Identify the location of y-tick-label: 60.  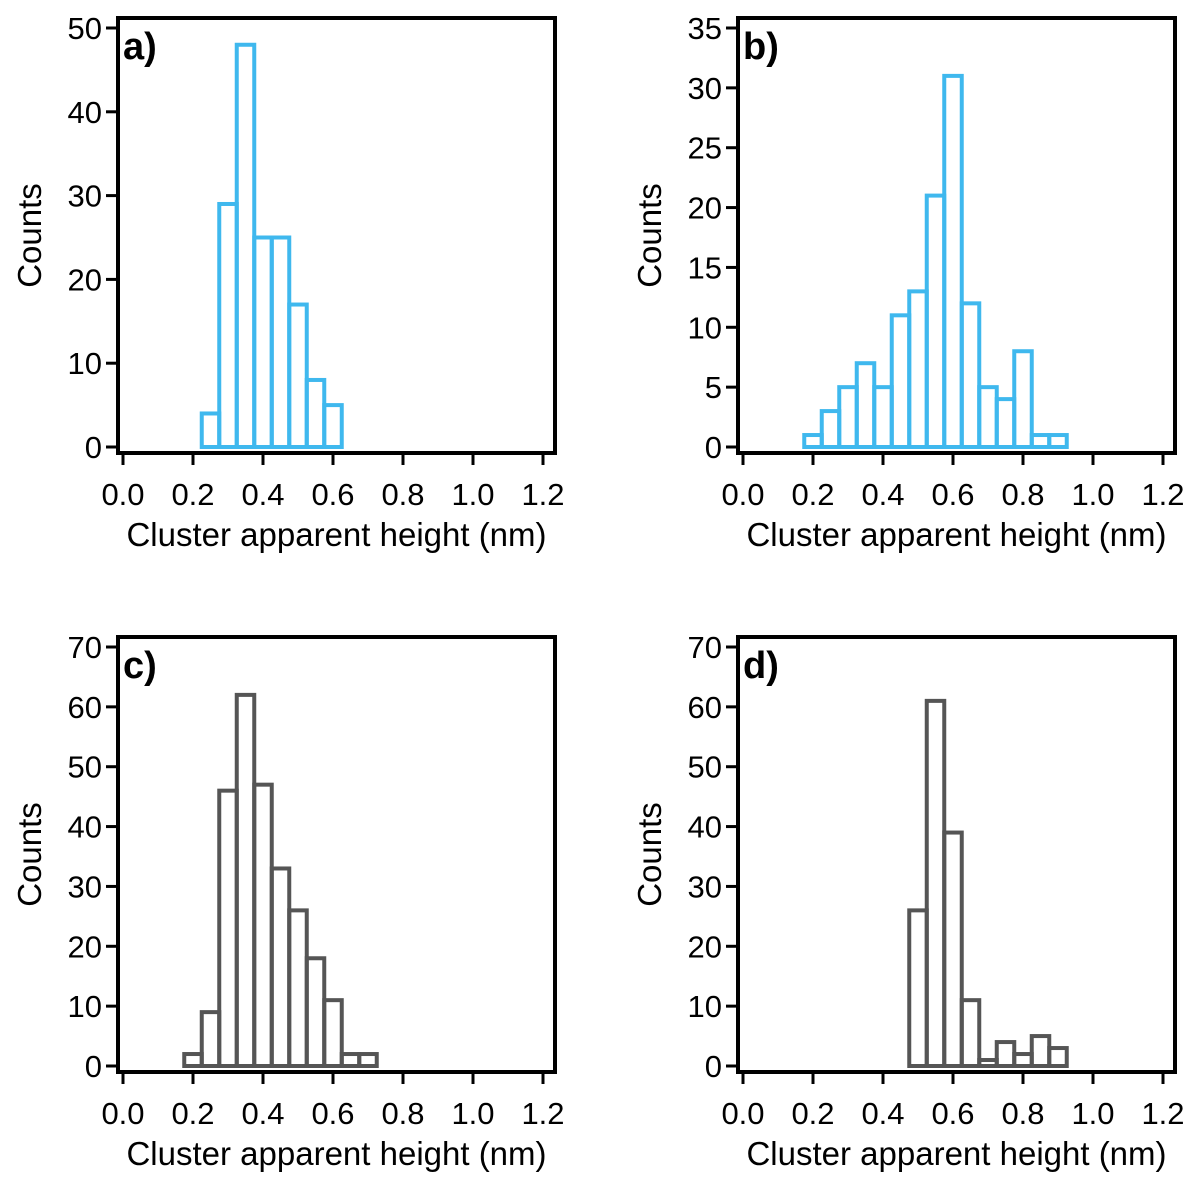
(85, 707).